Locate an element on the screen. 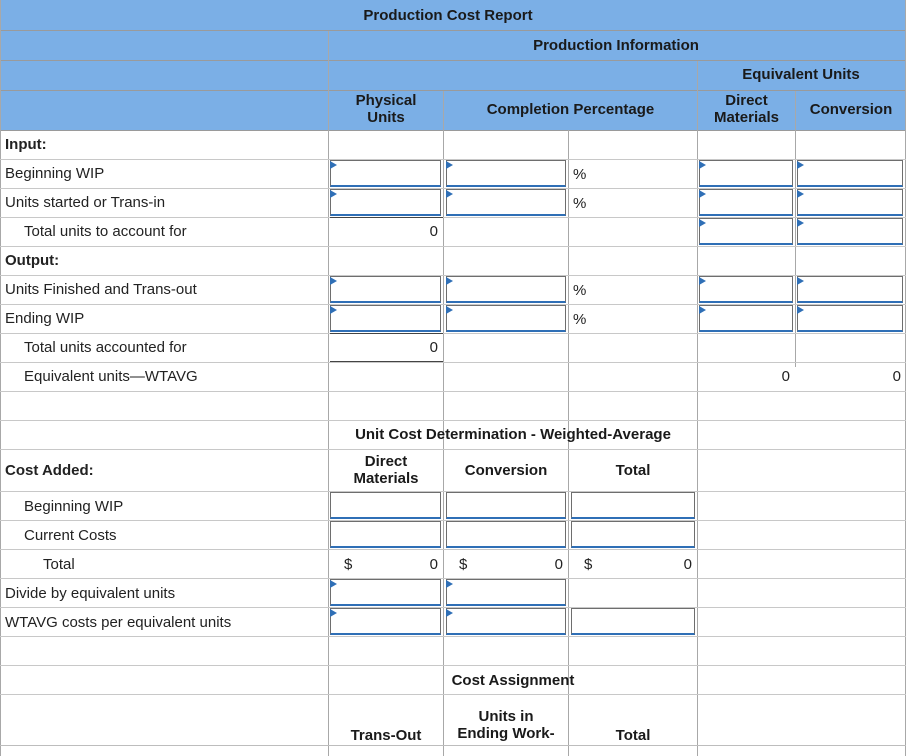  report-title: Production Cost Report is located at coordinates (448, 15).